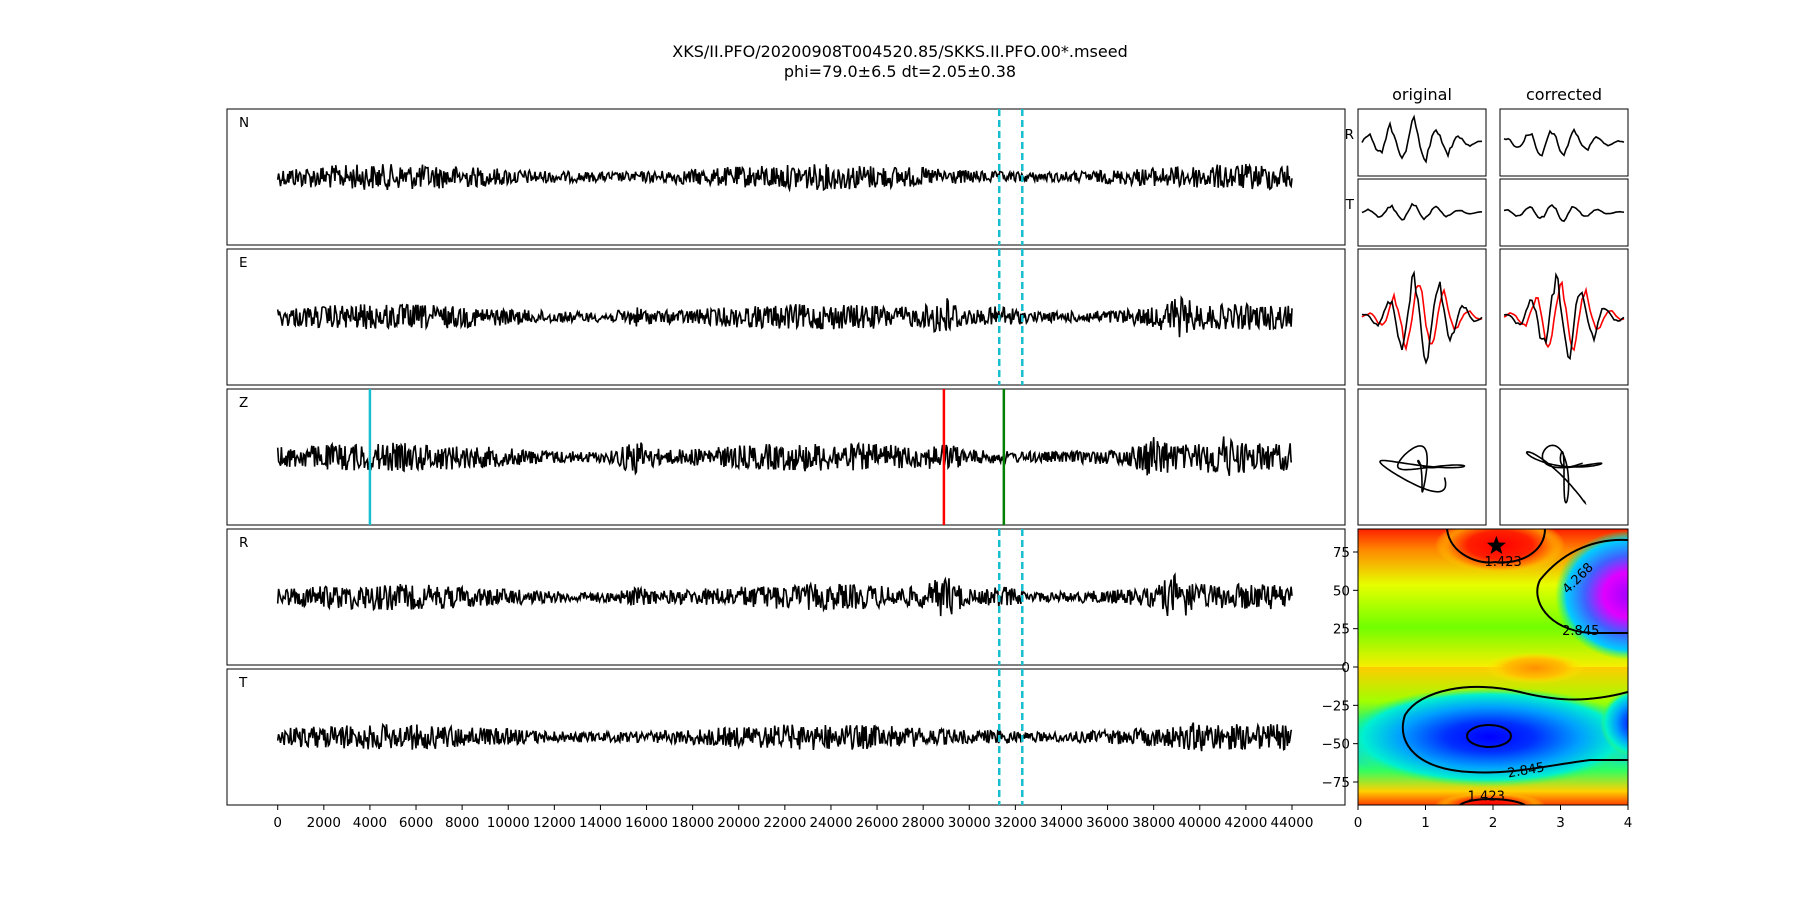 This screenshot has width=1800, height=900. Describe the element at coordinates (1061, 823) in the screenshot. I see `x-tick-label: 34000` at that location.